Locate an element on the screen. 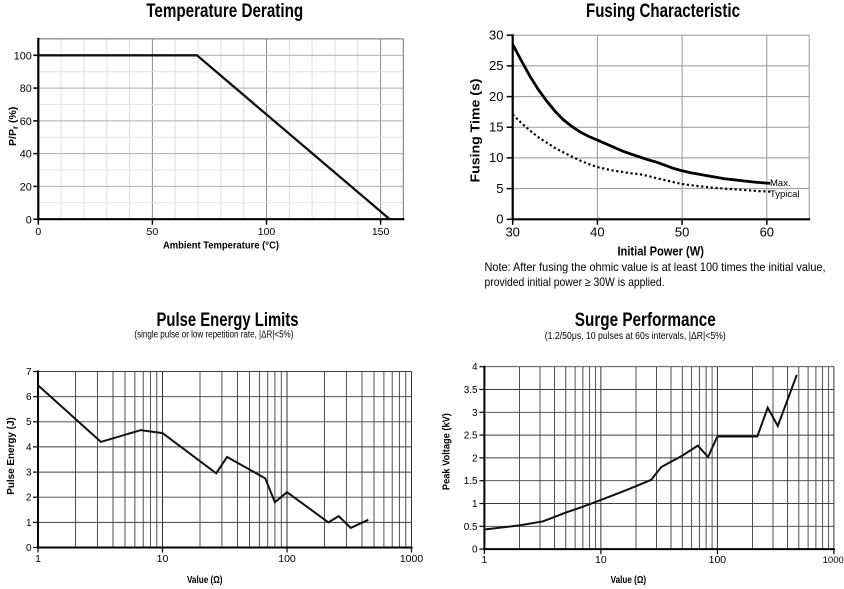  svg-text: Fusing Characteristic is located at coordinates (663, 11).